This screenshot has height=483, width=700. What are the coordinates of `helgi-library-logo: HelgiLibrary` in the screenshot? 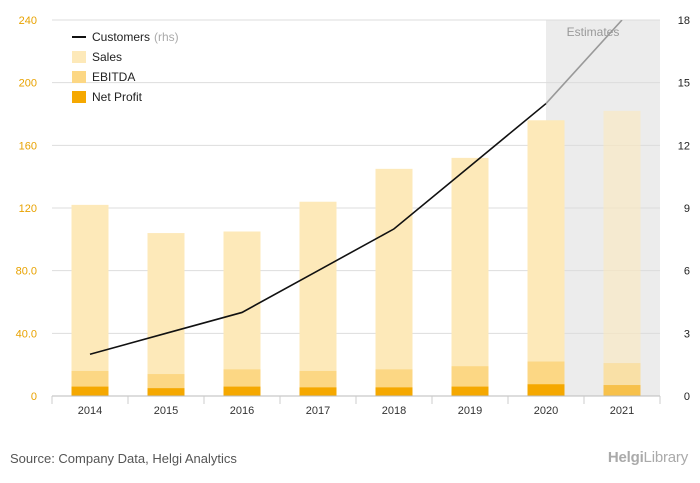 It's located at (648, 457).